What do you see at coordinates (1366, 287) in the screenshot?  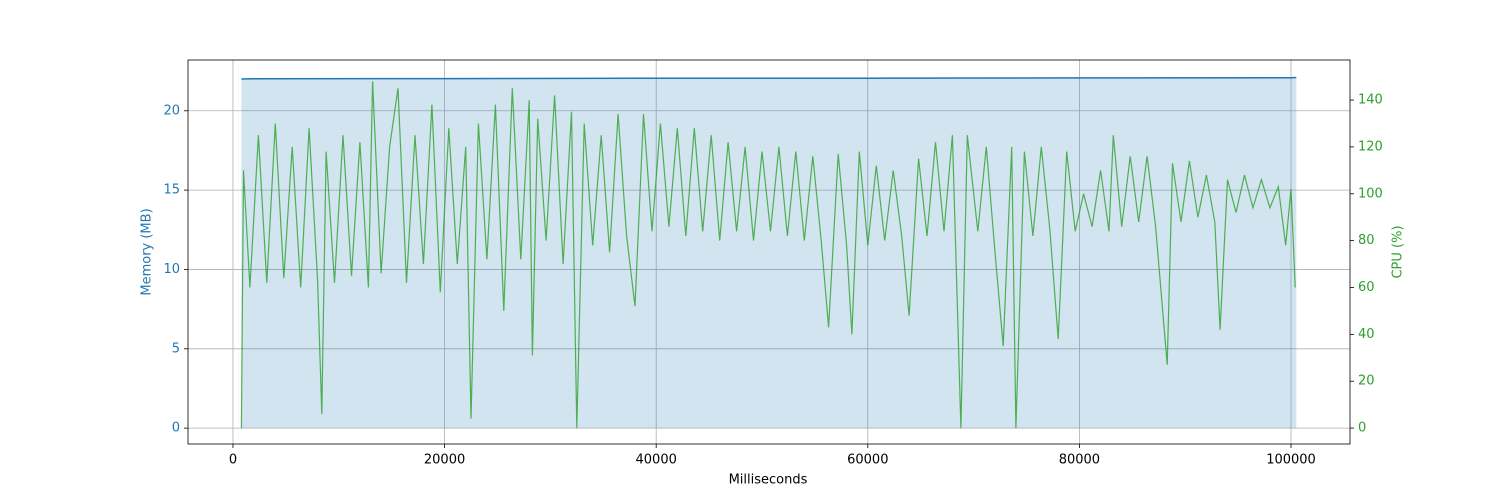 I see `y2-tick-label: 60` at bounding box center [1366, 287].